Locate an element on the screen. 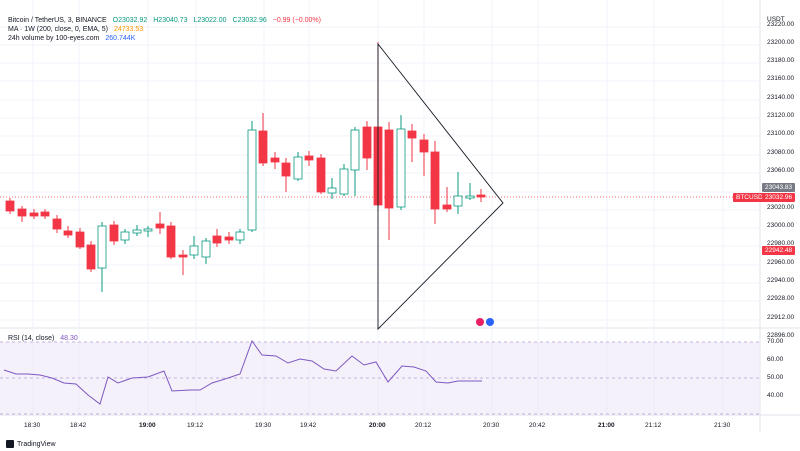  symbol-price-tag: BTCUSDT is located at coordinates (751, 197).